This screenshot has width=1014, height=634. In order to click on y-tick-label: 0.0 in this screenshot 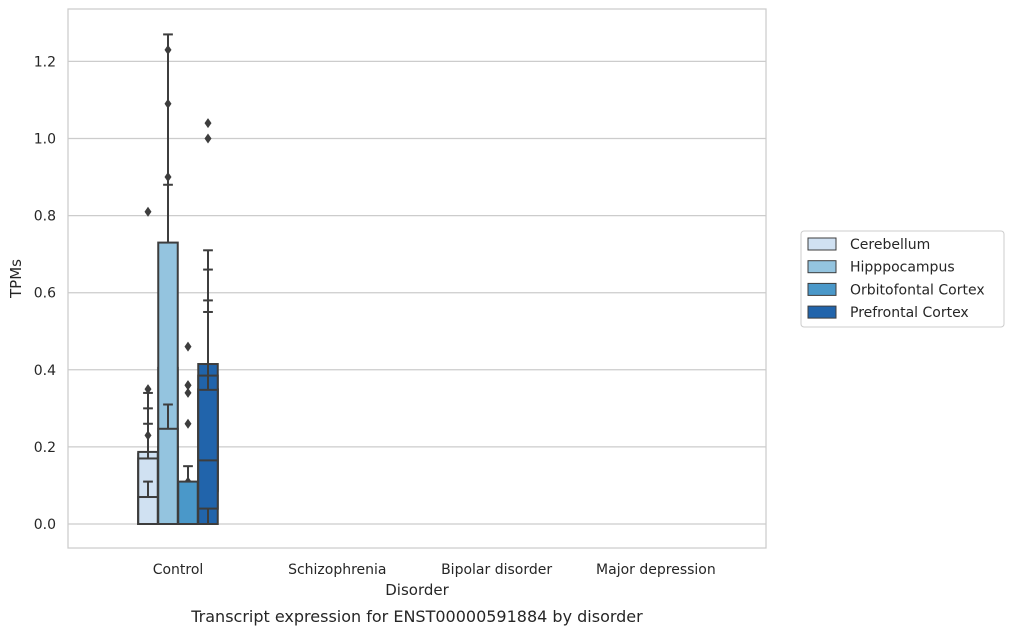, I will do `click(45, 525)`.